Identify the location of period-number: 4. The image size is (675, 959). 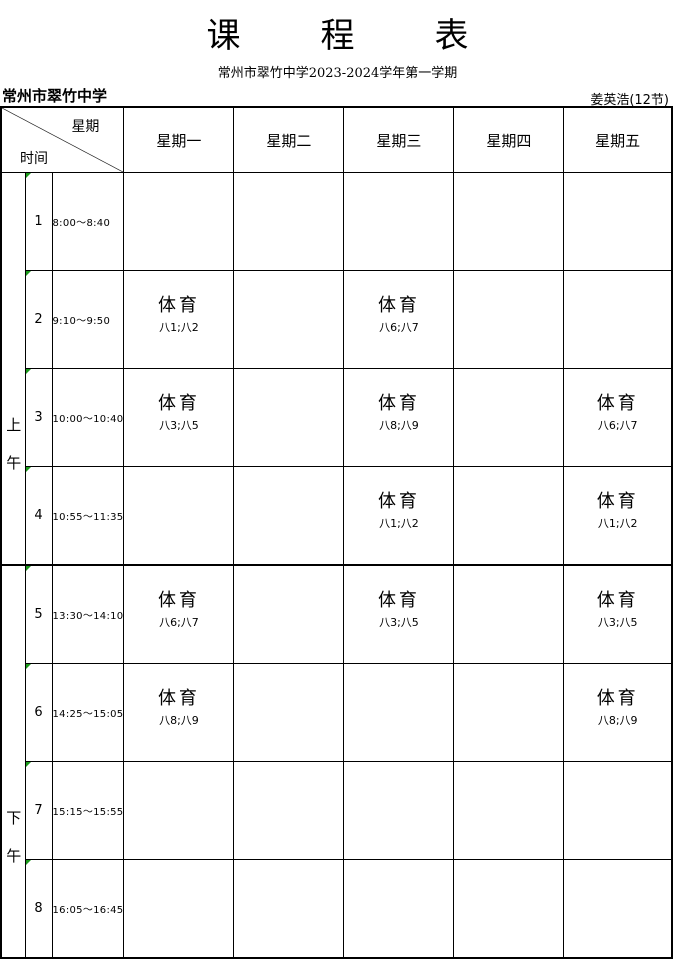
(38, 516).